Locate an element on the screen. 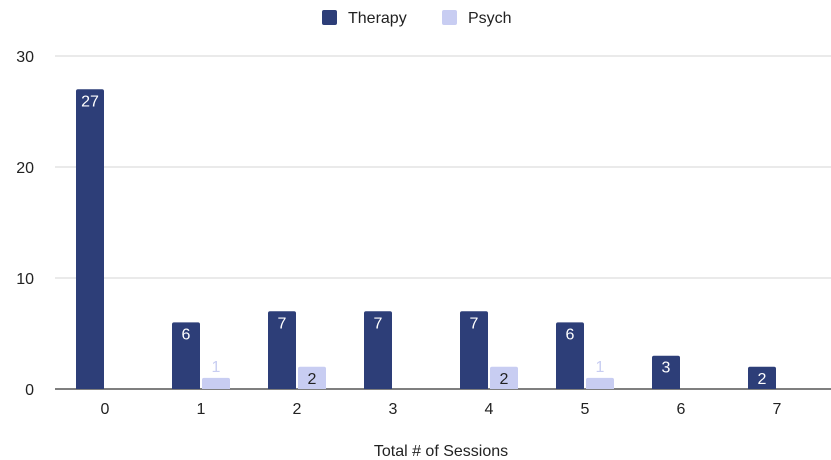  data-label-psych-2: 2 is located at coordinates (312, 379).